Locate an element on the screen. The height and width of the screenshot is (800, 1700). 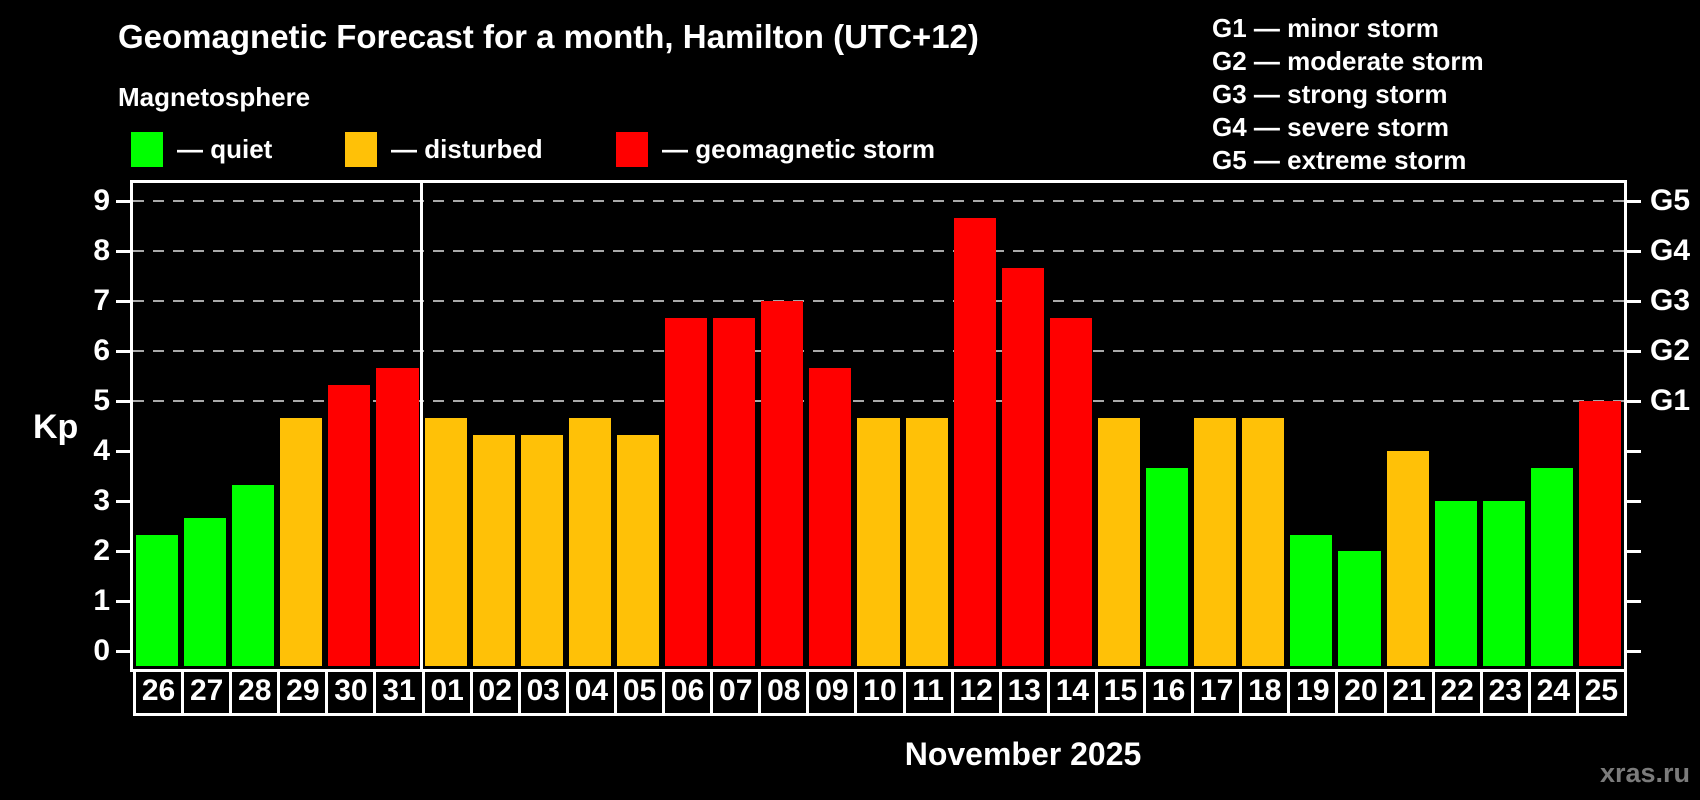
day-label-12: 12 is located at coordinates (974, 692).